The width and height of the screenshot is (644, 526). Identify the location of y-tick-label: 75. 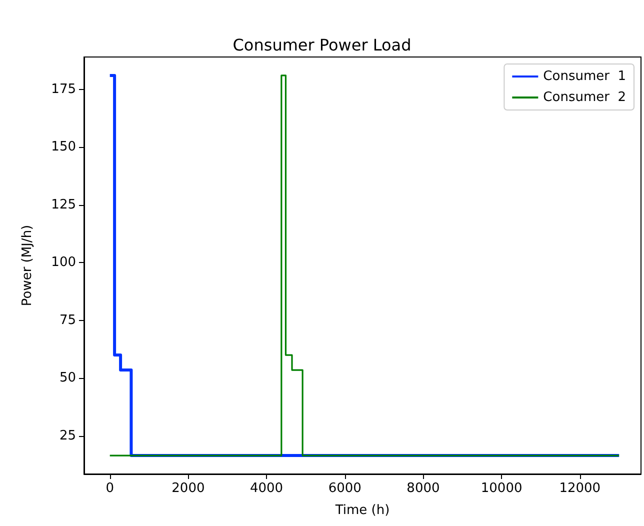
(67, 320).